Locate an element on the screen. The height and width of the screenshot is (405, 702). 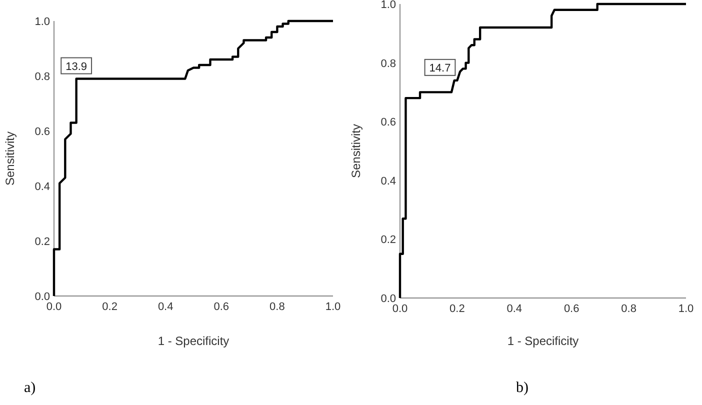
annotation: 13.9 is located at coordinates (77, 66).